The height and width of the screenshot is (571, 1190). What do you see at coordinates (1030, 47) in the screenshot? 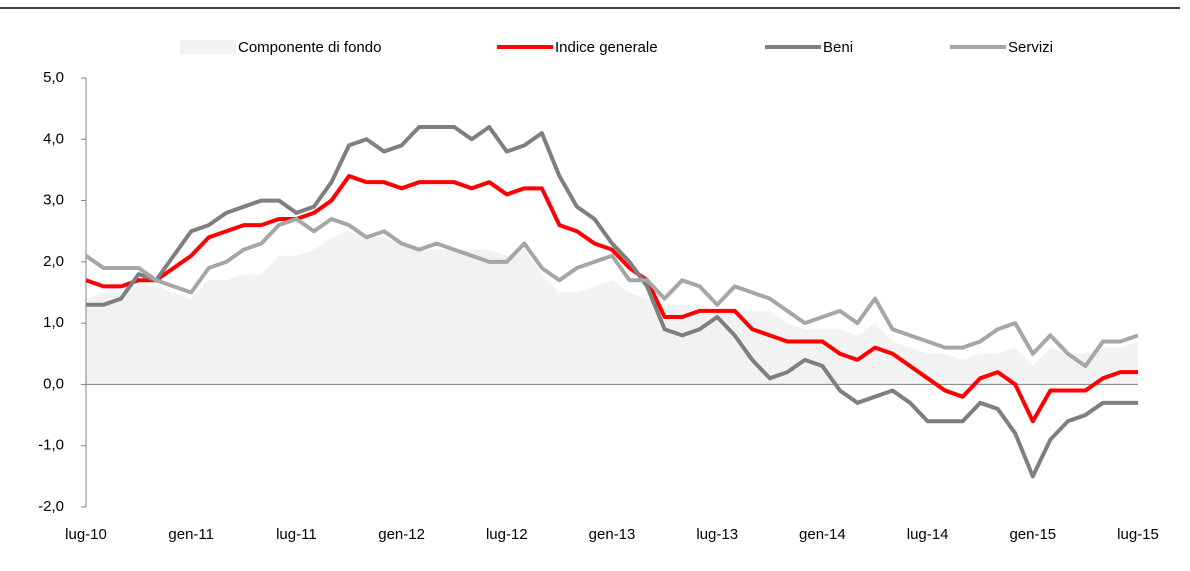
I see `legend-label: Servizi` at bounding box center [1030, 47].